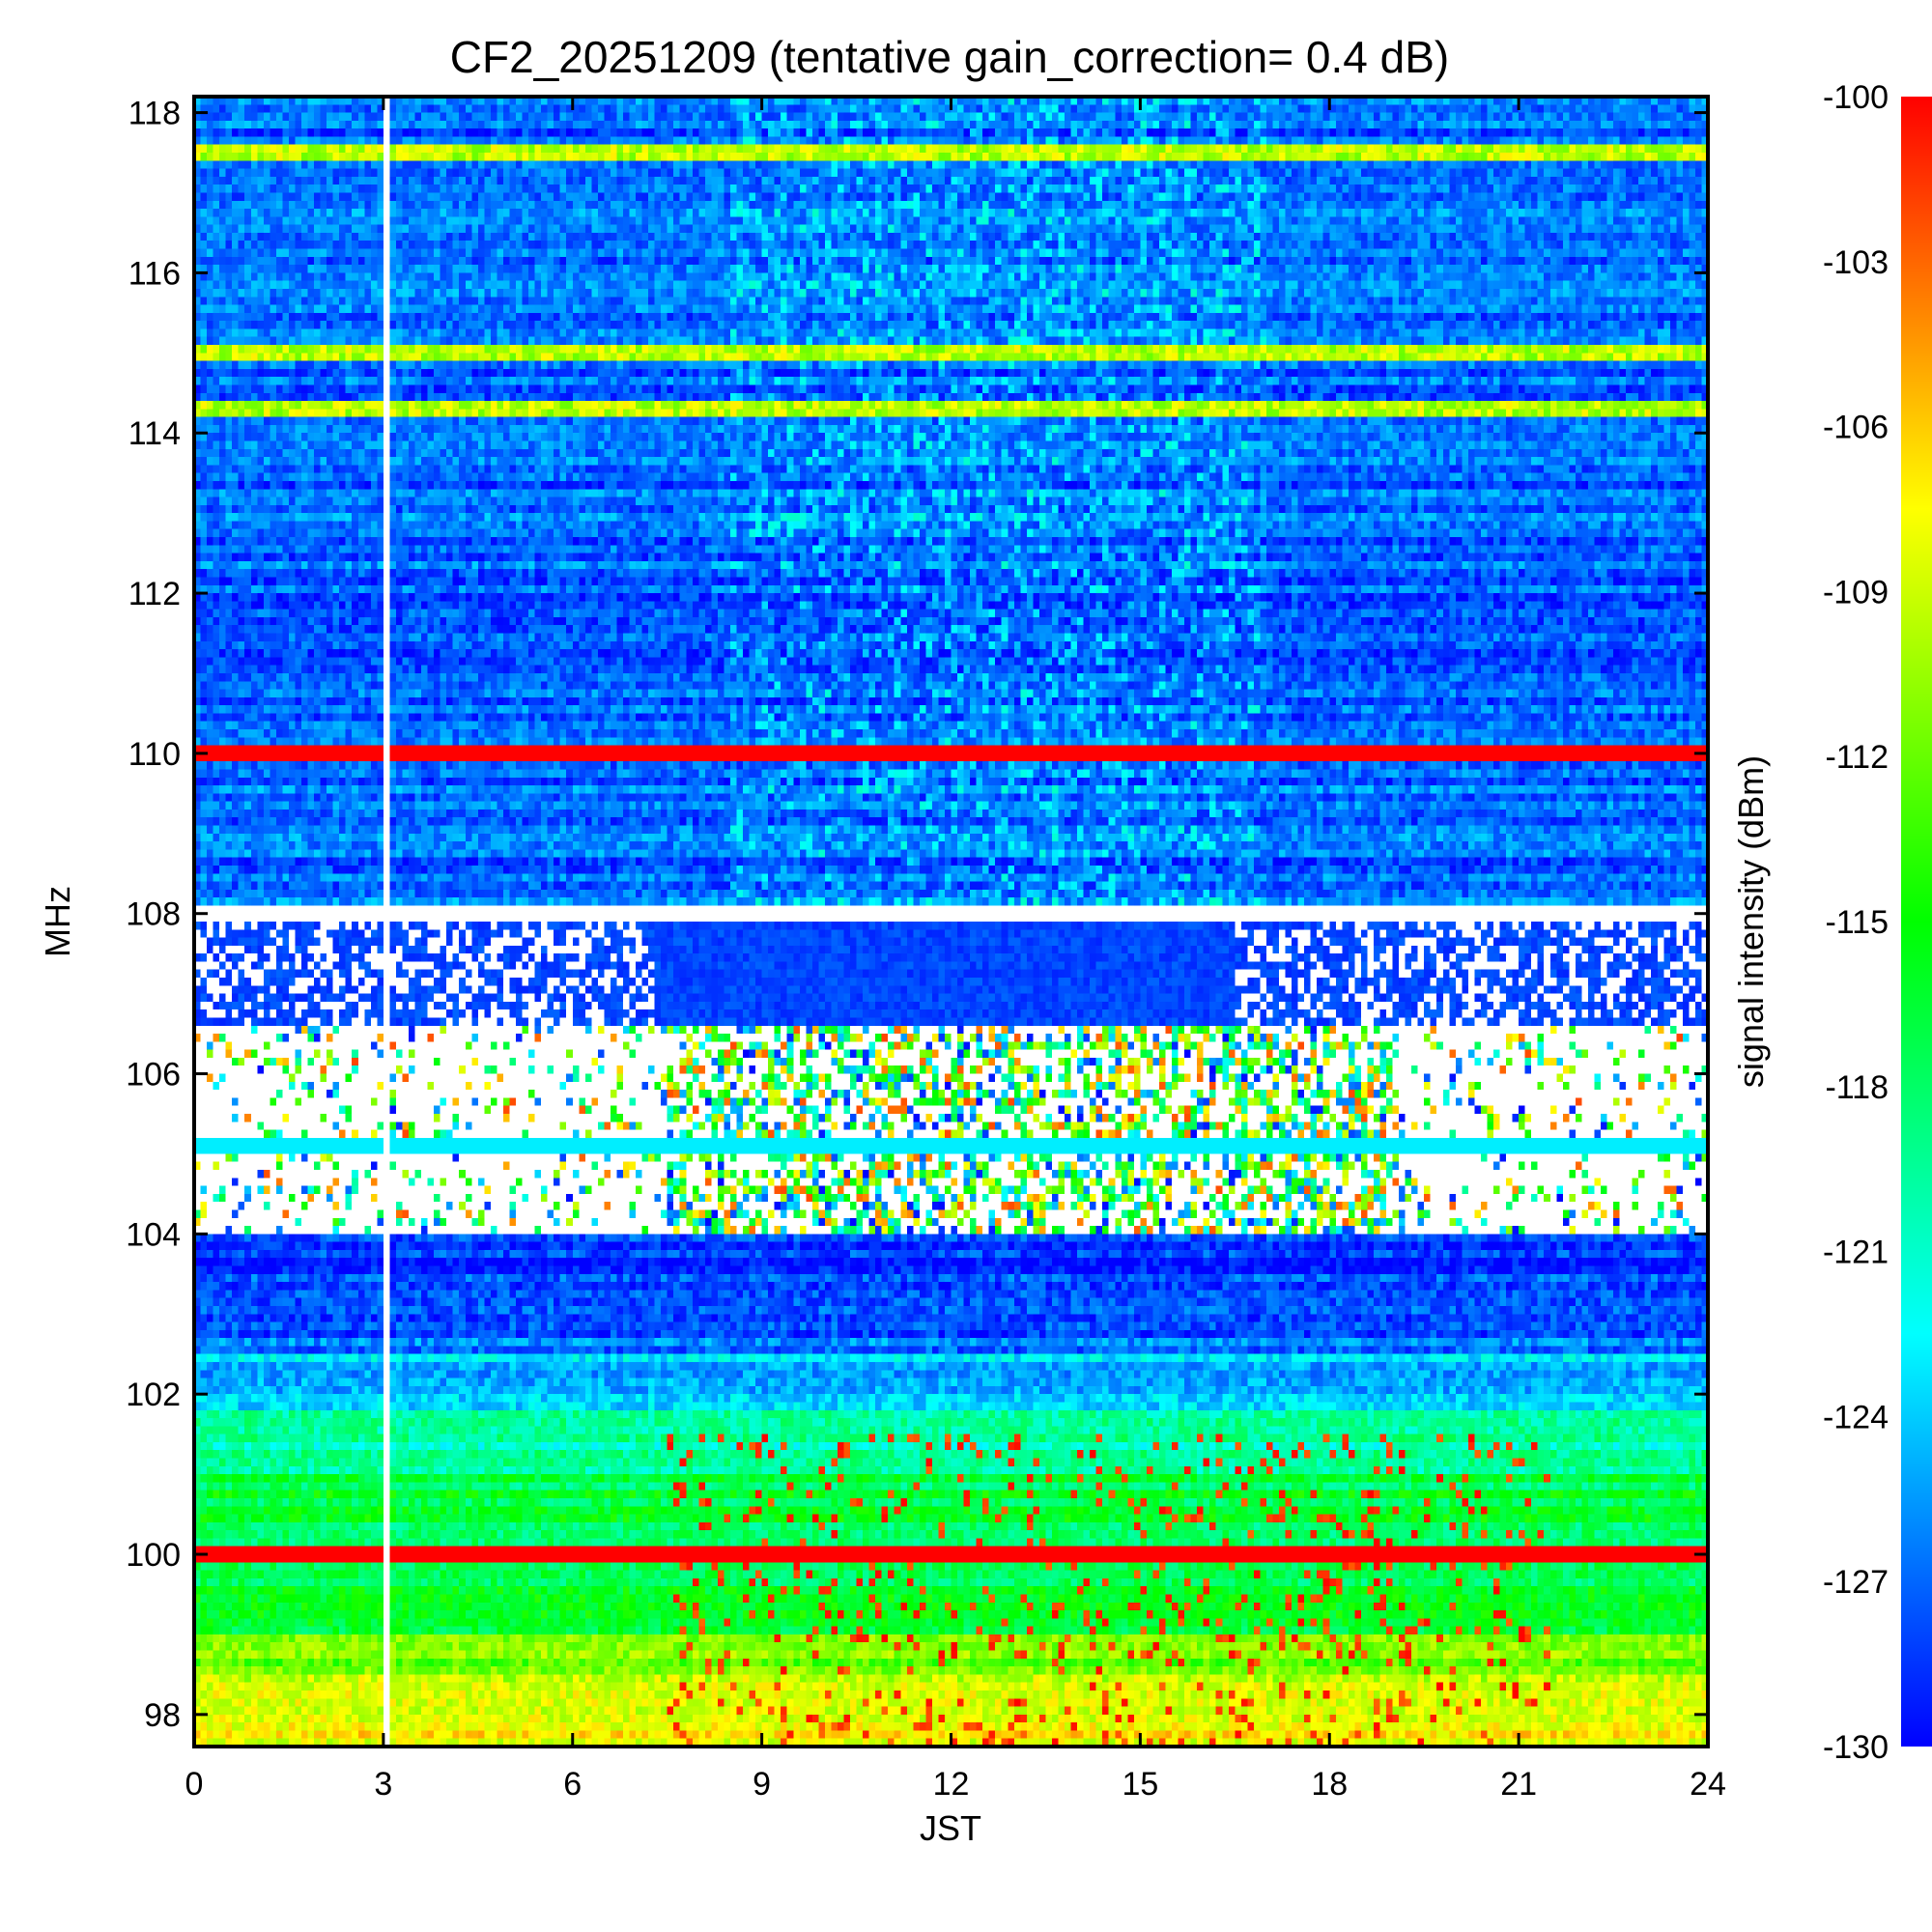  Describe the element at coordinates (762, 1784) in the screenshot. I see `x-tick-label: 9` at that location.